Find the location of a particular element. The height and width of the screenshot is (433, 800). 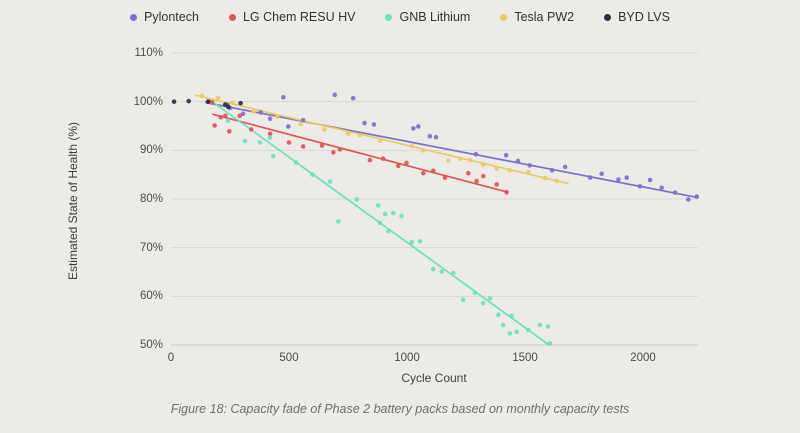

legend-label: LG Chem RESU HV is located at coordinates (299, 17).